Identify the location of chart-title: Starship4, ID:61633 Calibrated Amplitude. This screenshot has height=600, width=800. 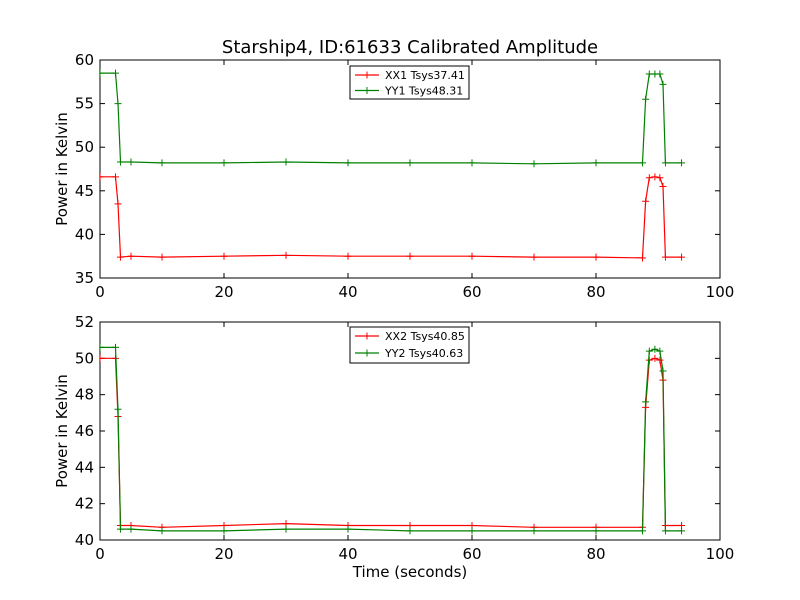
(410, 47).